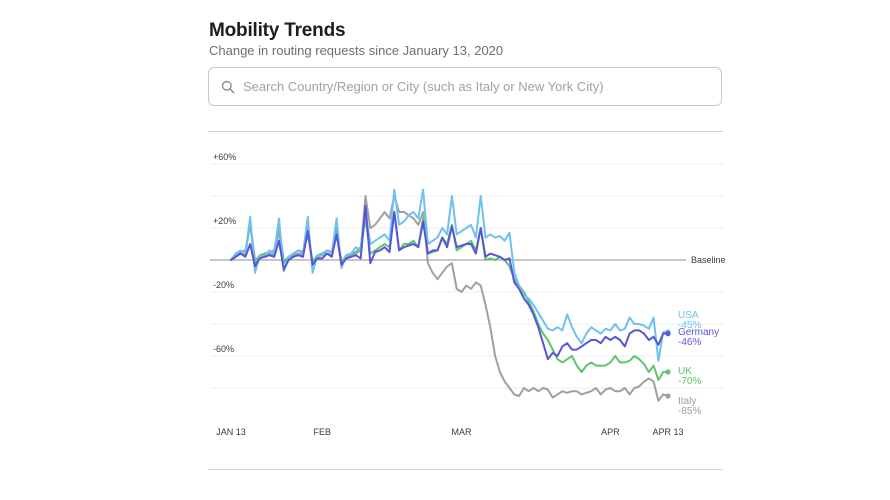  Describe the element at coordinates (688, 315) in the screenshot. I see `legend-name-usa: USA` at that location.